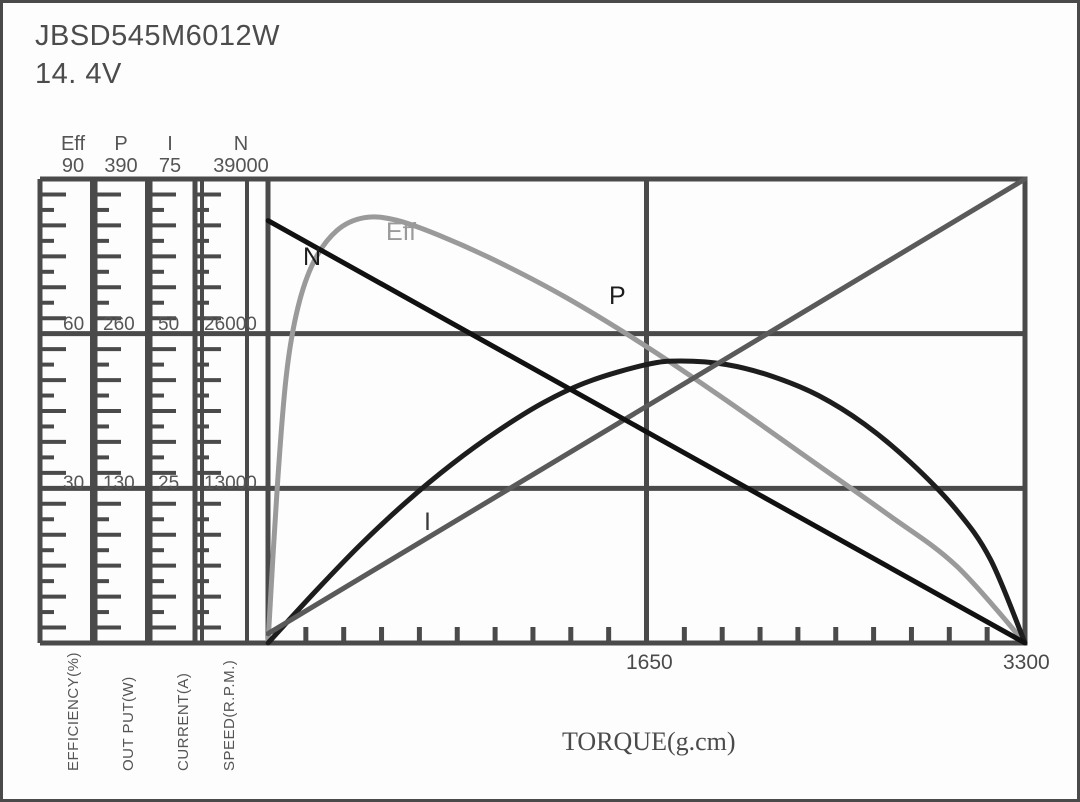 The image size is (1080, 802). Describe the element at coordinates (241, 144) in the screenshot. I see `axis-symbol-n: N` at that location.